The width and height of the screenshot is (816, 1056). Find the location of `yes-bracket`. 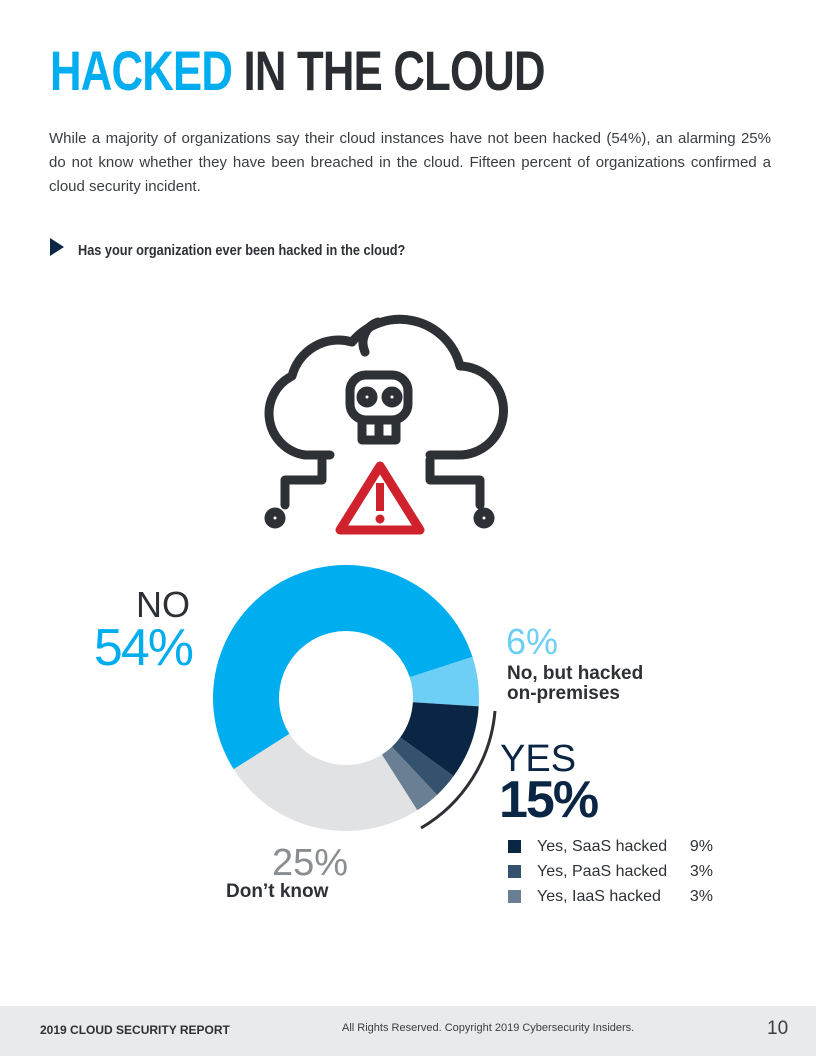

yes-bracket is located at coordinates (458, 770).